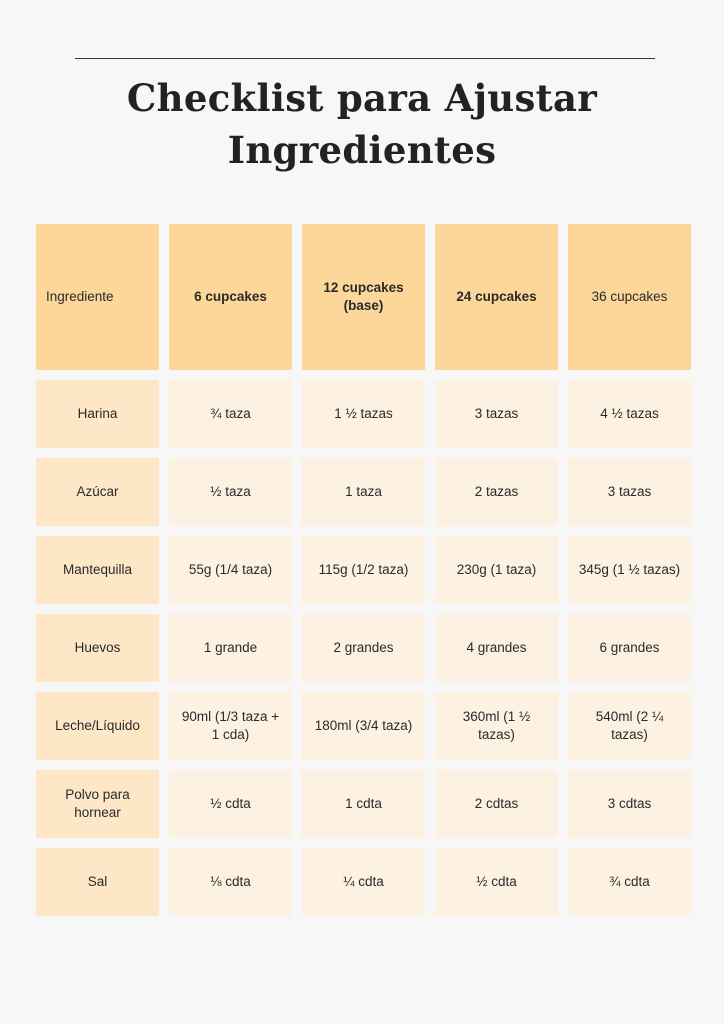 Image resolution: width=724 pixels, height=1024 pixels. What do you see at coordinates (97, 297) in the screenshot?
I see `header-ingrediente: Ingrediente` at bounding box center [97, 297].